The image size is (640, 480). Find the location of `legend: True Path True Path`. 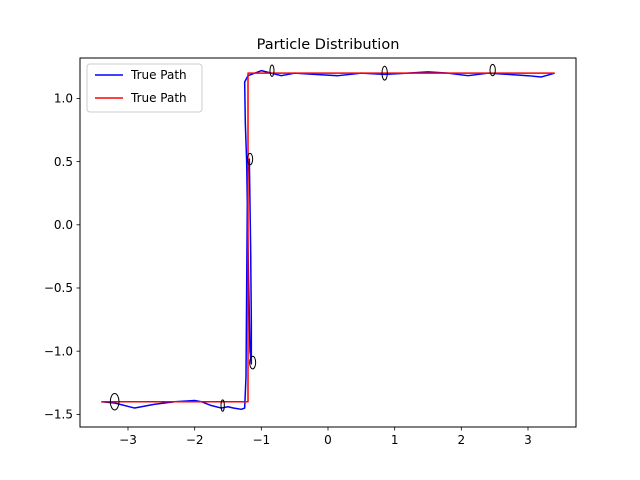

legend: True Path True Path is located at coordinates (144, 88).